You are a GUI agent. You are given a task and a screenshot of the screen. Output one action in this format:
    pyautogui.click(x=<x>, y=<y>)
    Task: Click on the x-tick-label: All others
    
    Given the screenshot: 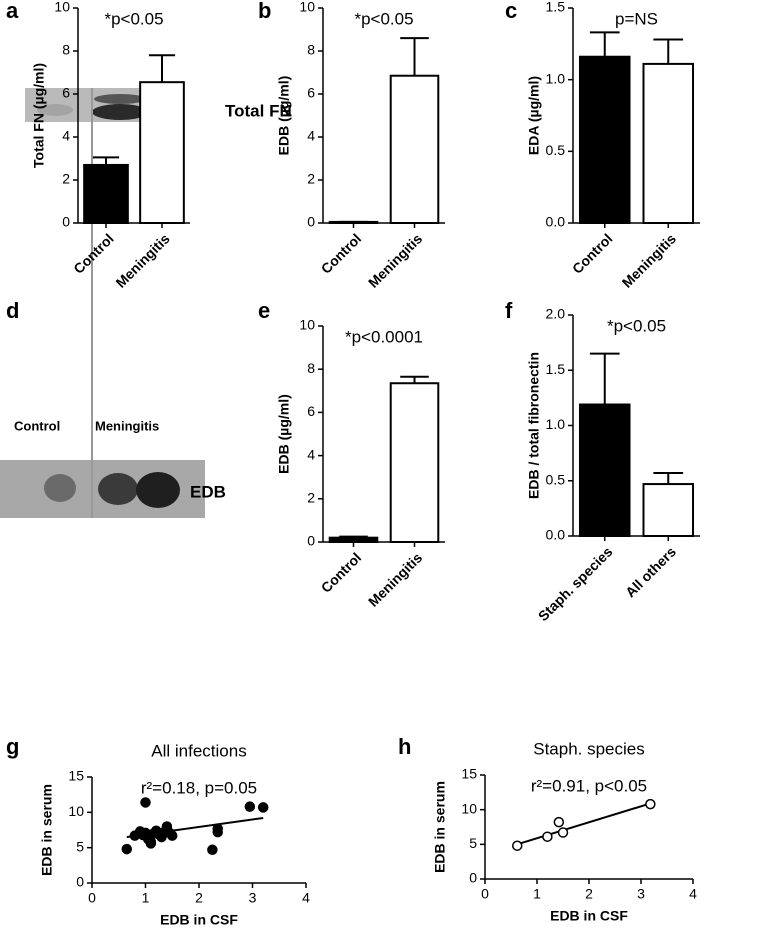 What is the action you would take?
    pyautogui.click(x=650, y=571)
    